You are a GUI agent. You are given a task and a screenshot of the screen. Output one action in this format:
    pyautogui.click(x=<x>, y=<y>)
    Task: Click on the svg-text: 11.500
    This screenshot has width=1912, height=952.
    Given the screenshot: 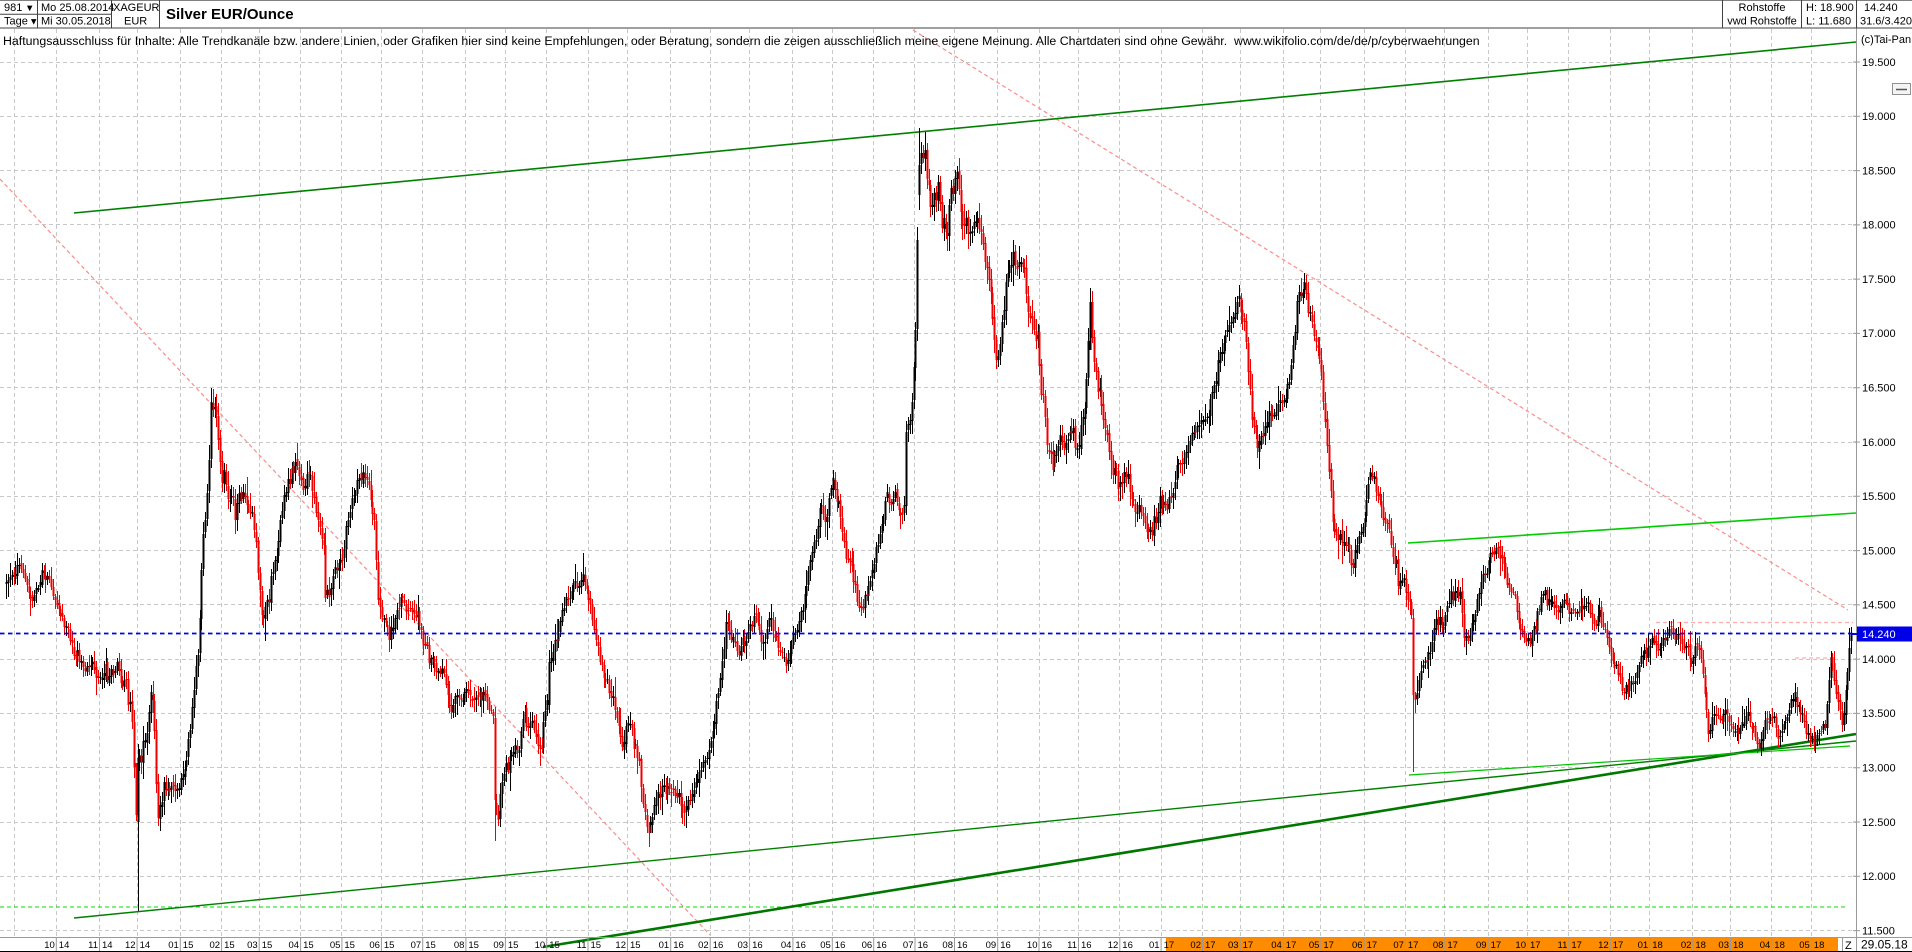 What is the action you would take?
    pyautogui.click(x=1878, y=931)
    